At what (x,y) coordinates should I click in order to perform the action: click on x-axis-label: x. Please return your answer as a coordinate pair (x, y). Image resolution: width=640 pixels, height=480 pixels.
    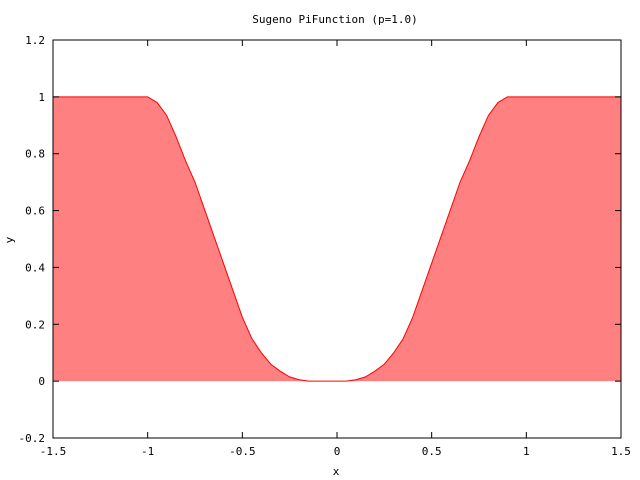
    Looking at the image, I should click on (336, 471).